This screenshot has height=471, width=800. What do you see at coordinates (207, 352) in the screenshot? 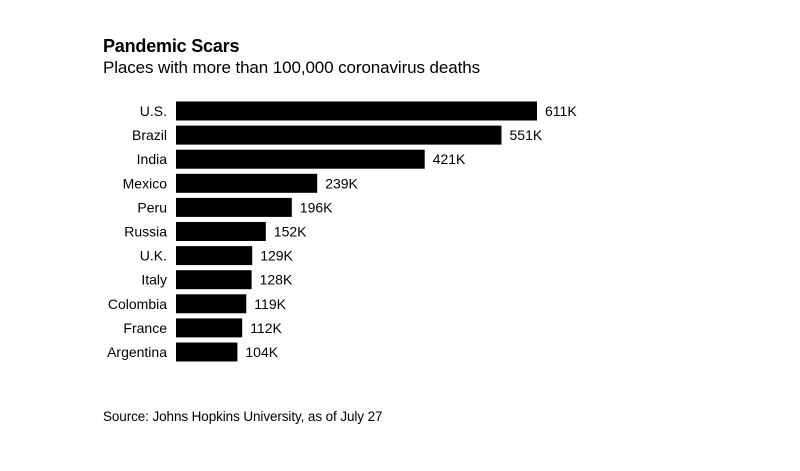
I see `bar-argentina` at bounding box center [207, 352].